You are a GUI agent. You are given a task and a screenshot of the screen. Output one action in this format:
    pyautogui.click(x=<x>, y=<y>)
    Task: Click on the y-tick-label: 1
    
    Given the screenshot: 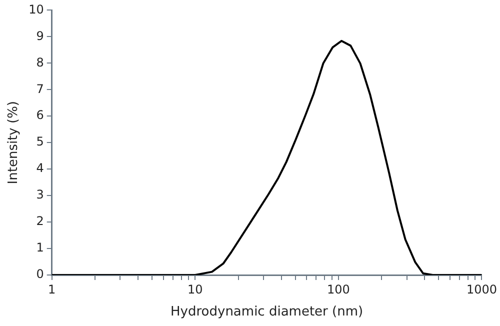 What is the action you would take?
    pyautogui.click(x=40, y=247)
    